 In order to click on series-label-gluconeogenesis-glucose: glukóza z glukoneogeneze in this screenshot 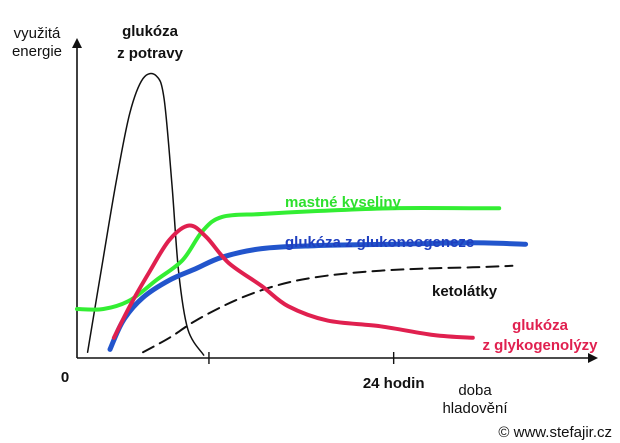, I will do `click(379, 242)`.